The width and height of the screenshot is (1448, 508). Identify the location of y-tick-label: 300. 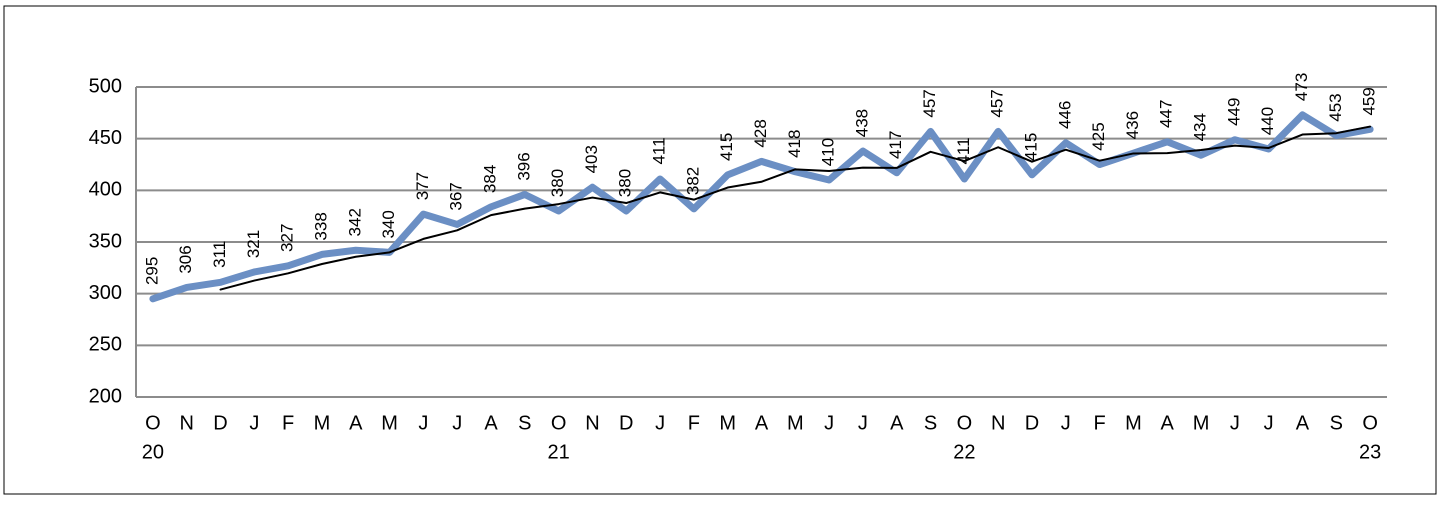
(105, 293).